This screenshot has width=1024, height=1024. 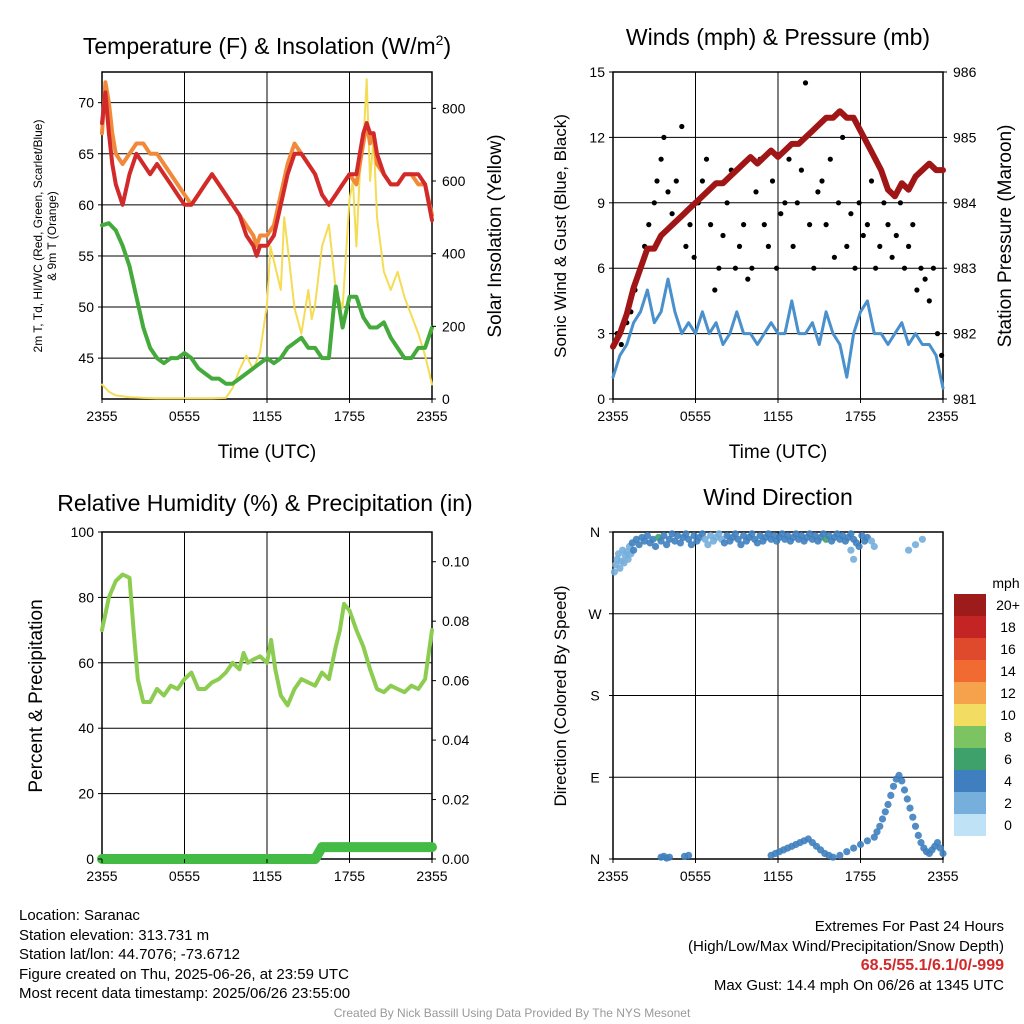 I want to click on temperature-y2-tick-label: 0, so click(x=446, y=399).